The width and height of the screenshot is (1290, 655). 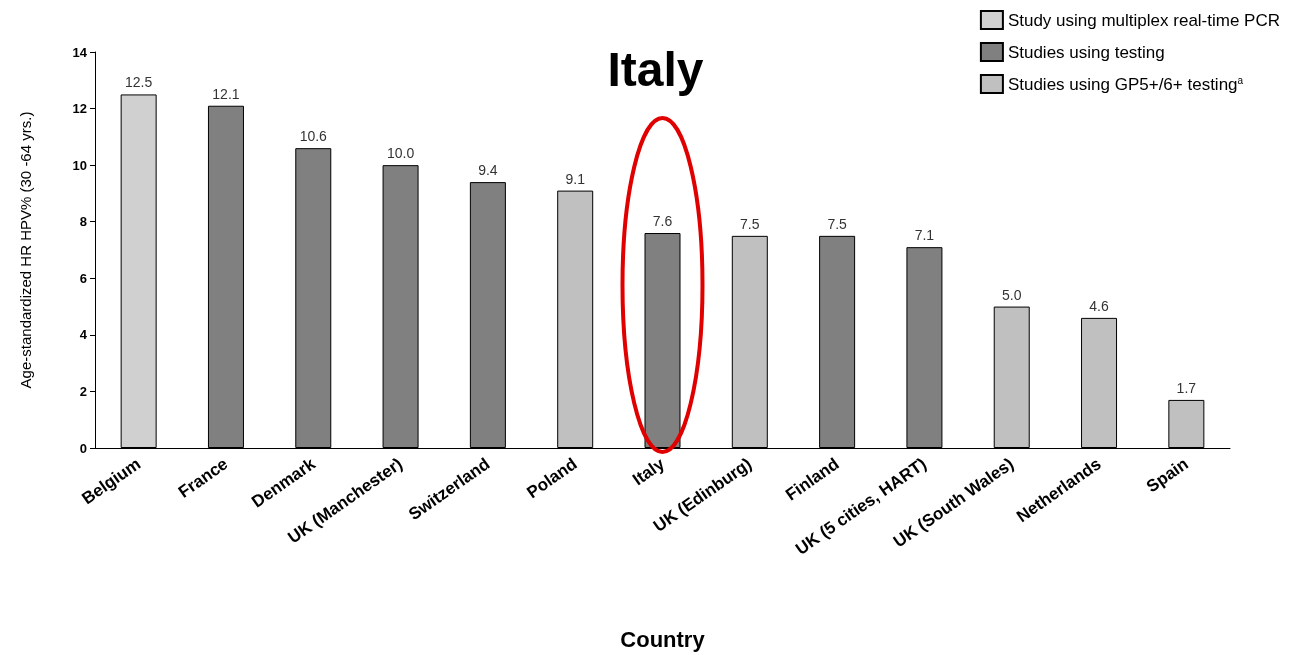 I want to click on data-label: 1.7, so click(x=1186, y=387).